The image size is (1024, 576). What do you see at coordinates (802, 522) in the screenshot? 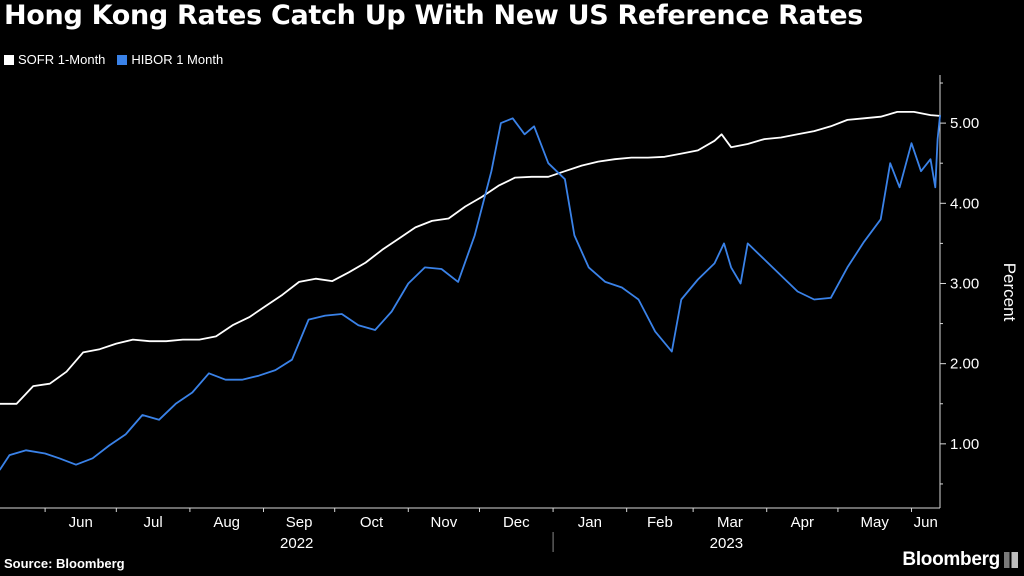
I see `x-tick-label: Apr` at bounding box center [802, 522].